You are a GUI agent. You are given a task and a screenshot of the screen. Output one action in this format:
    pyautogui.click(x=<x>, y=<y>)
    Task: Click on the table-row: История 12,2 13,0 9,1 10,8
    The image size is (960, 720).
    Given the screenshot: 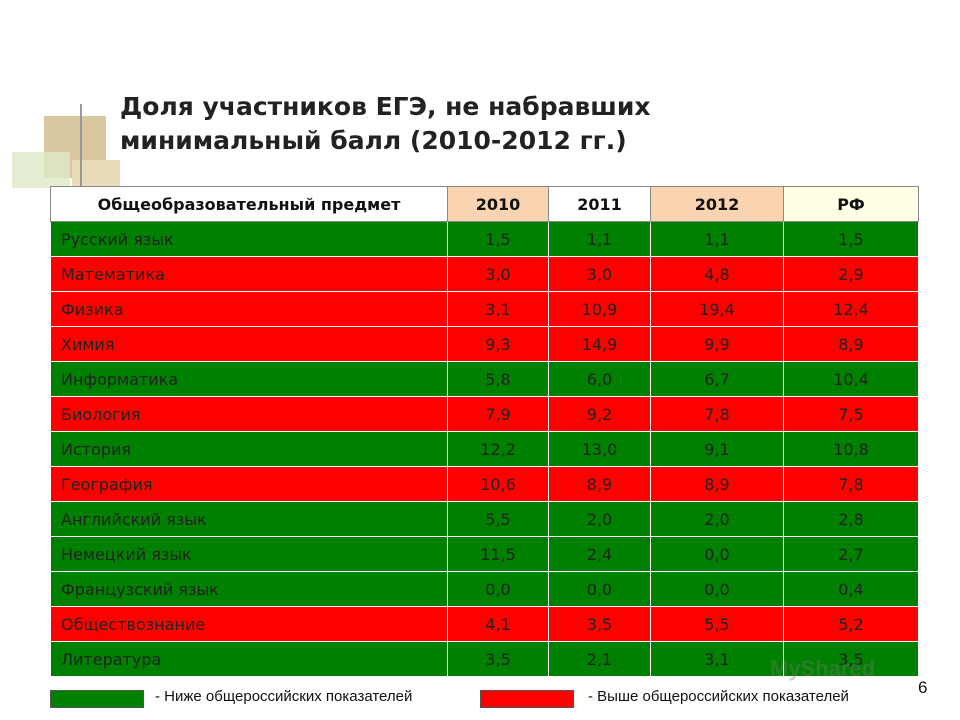 What is the action you would take?
    pyautogui.click(x=484, y=449)
    